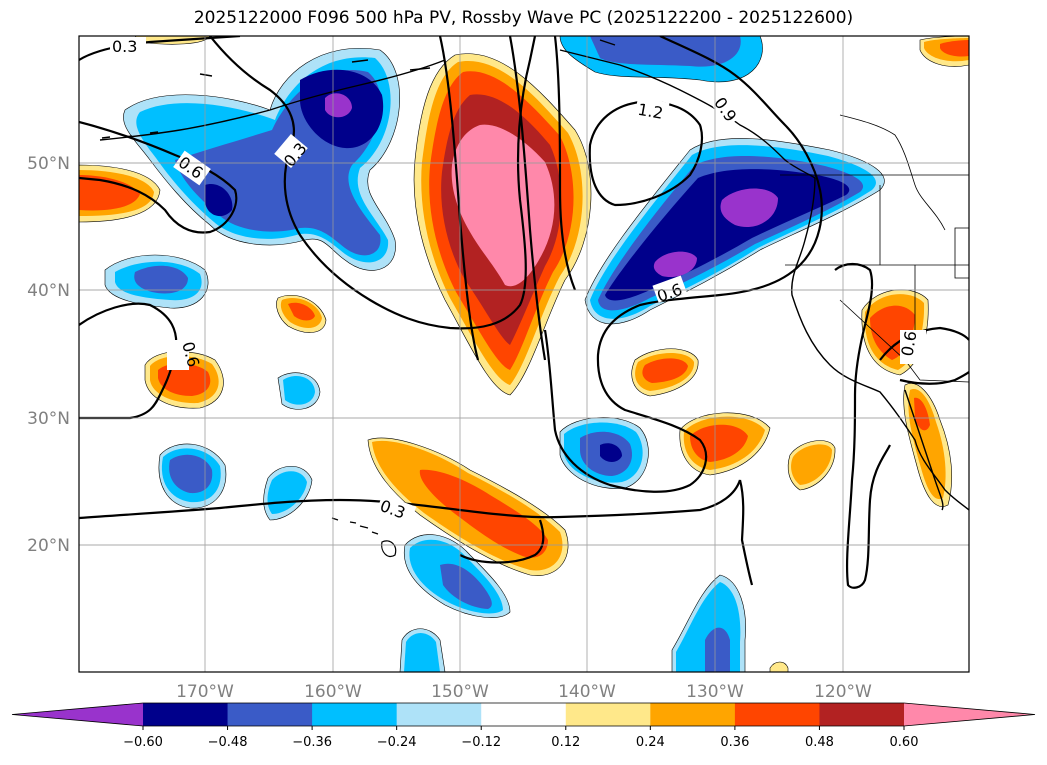 This screenshot has width=1047, height=765. I want to click on colorbar-tick-label: −0.36, so click(312, 742).